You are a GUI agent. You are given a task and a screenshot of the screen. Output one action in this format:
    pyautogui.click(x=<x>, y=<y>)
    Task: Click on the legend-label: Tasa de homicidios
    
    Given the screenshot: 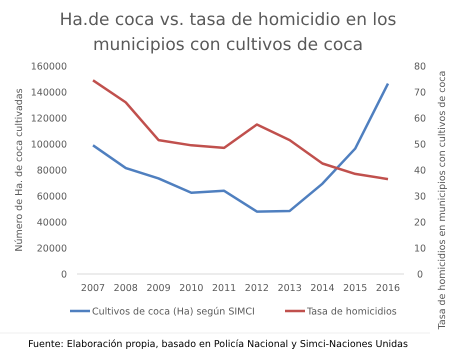 What is the action you would take?
    pyautogui.click(x=351, y=312)
    